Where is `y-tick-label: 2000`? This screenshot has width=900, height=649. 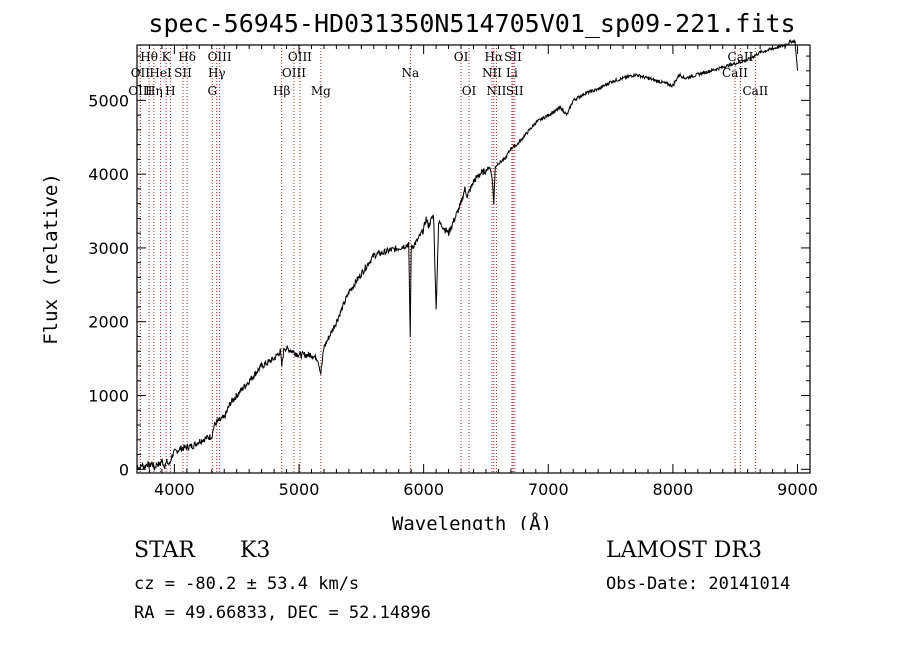 y-tick-label: 2000 is located at coordinates (108, 322).